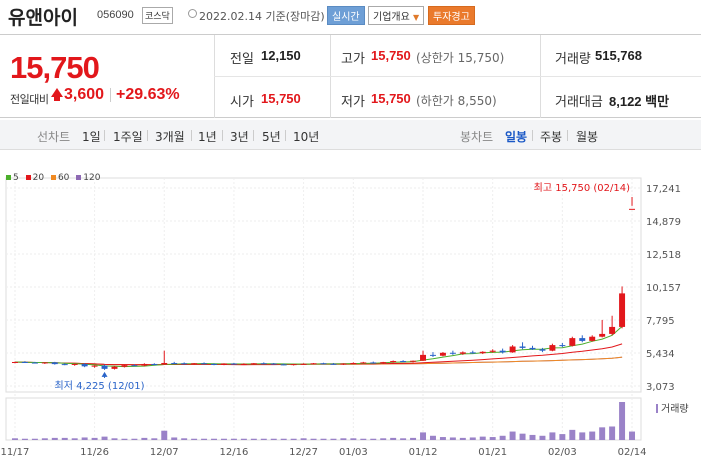 This screenshot has width=701, height=476. Describe the element at coordinates (451, 15) in the screenshot. I see `investment-warning-badge: 투자경고` at that location.